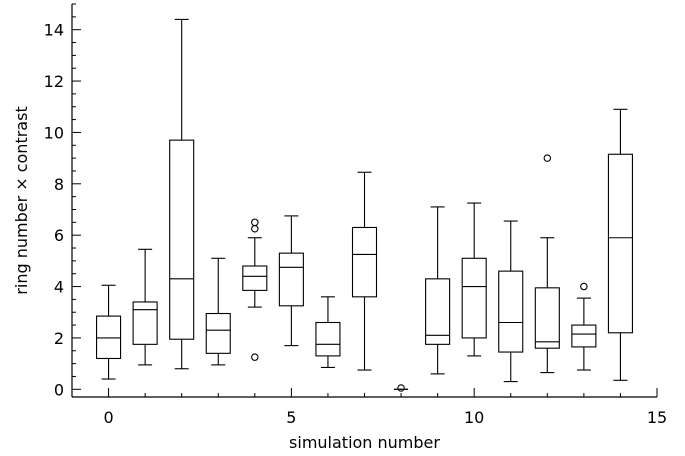 Image resolution: width=685 pixels, height=456 pixels. Describe the element at coordinates (59, 338) in the screenshot. I see `y-tick-label: 2` at that location.